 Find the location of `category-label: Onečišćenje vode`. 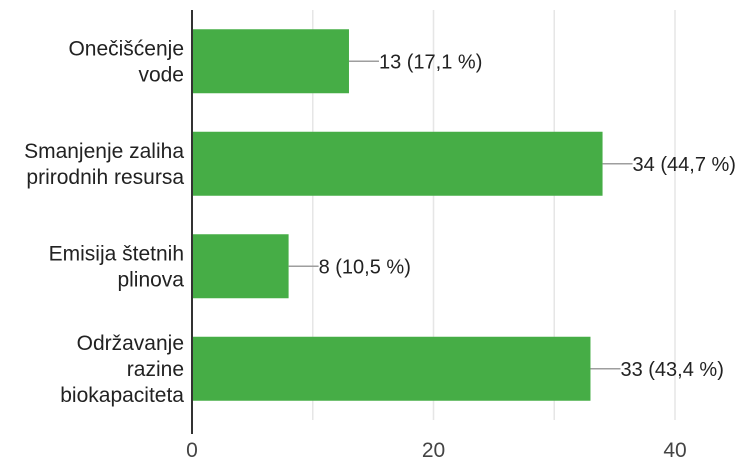

category-label: Onečišćenje vode is located at coordinates (126, 61).